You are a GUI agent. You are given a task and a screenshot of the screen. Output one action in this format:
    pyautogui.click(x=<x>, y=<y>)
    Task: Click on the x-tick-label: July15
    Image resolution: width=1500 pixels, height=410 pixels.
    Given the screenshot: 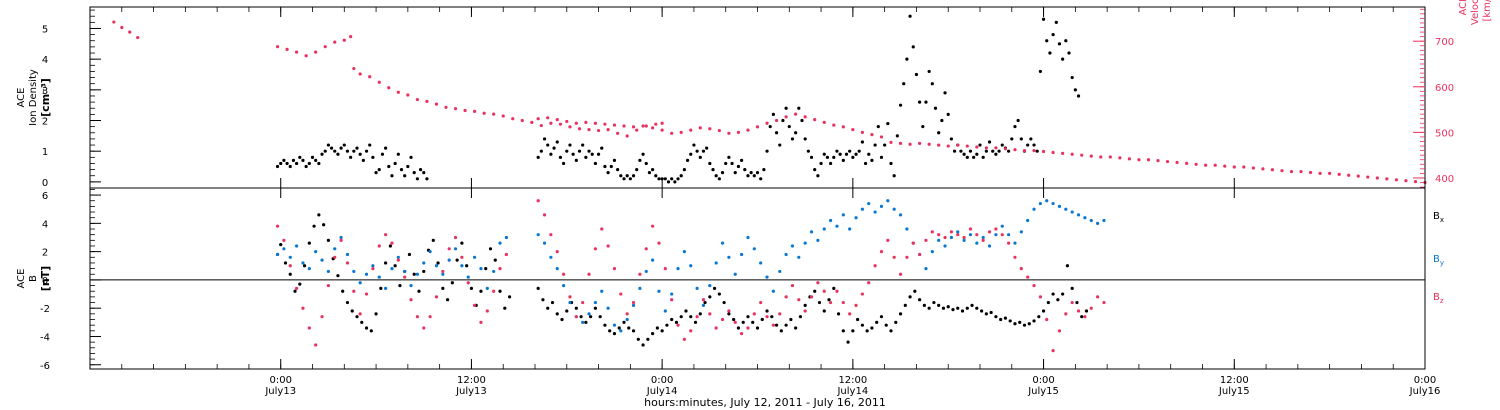 What is the action you would take?
    pyautogui.click(x=1043, y=391)
    